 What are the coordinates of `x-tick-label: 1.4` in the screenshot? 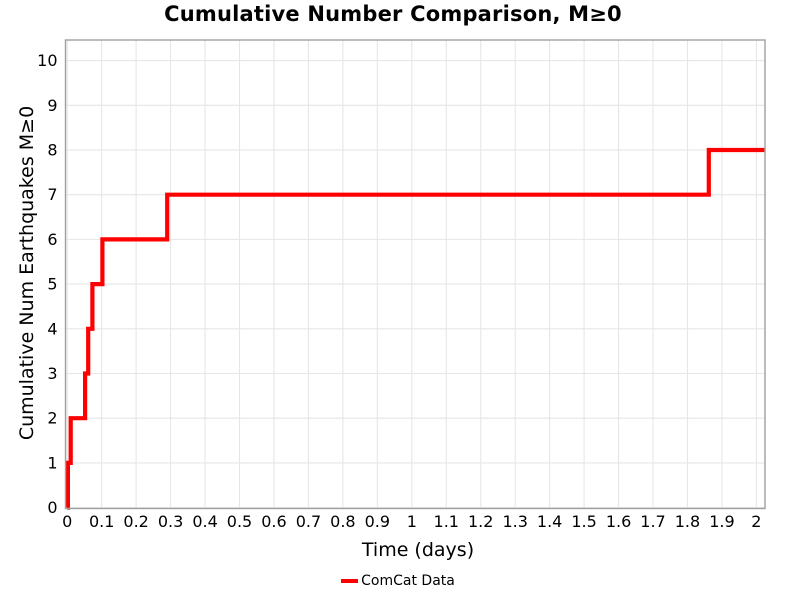 It's located at (549, 521).